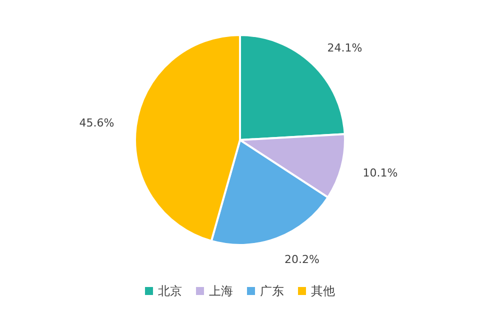 This screenshot has width=480, height=323. I want to click on legend-label: 北京, so click(170, 291).